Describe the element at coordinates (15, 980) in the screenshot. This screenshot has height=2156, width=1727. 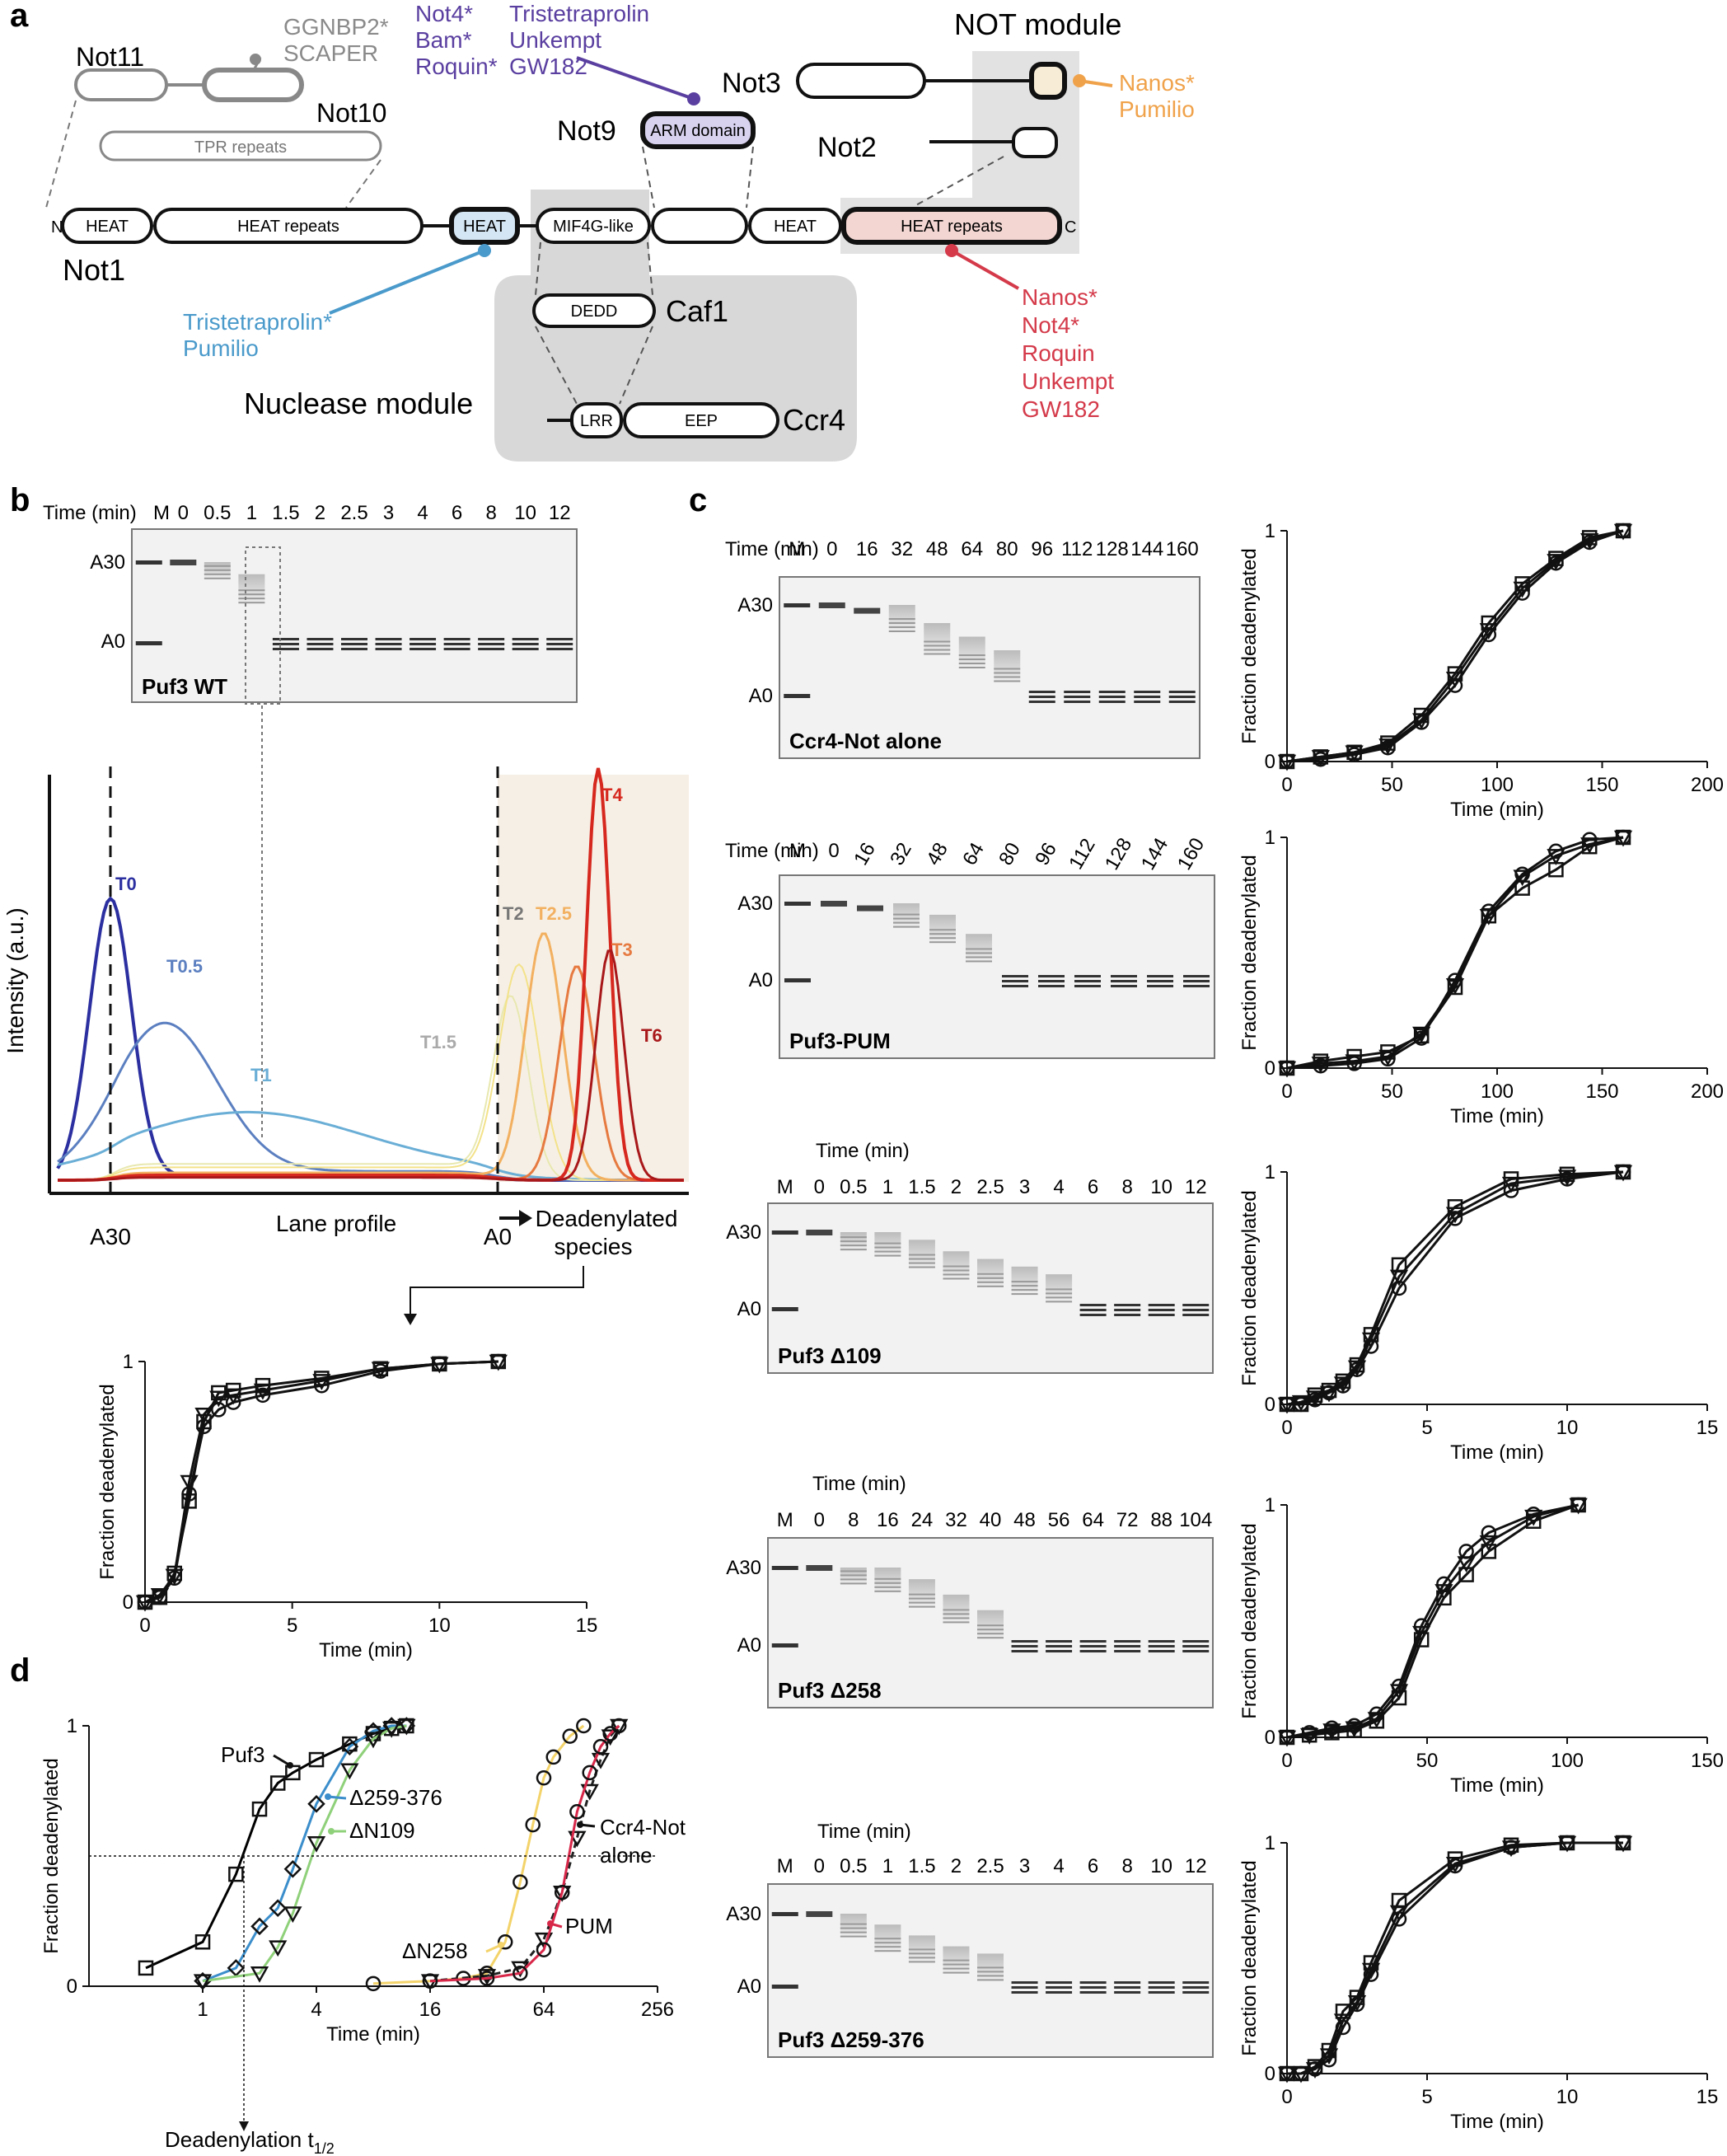
I see `b-profile-ylabel: Intensity (a.u.)` at that location.